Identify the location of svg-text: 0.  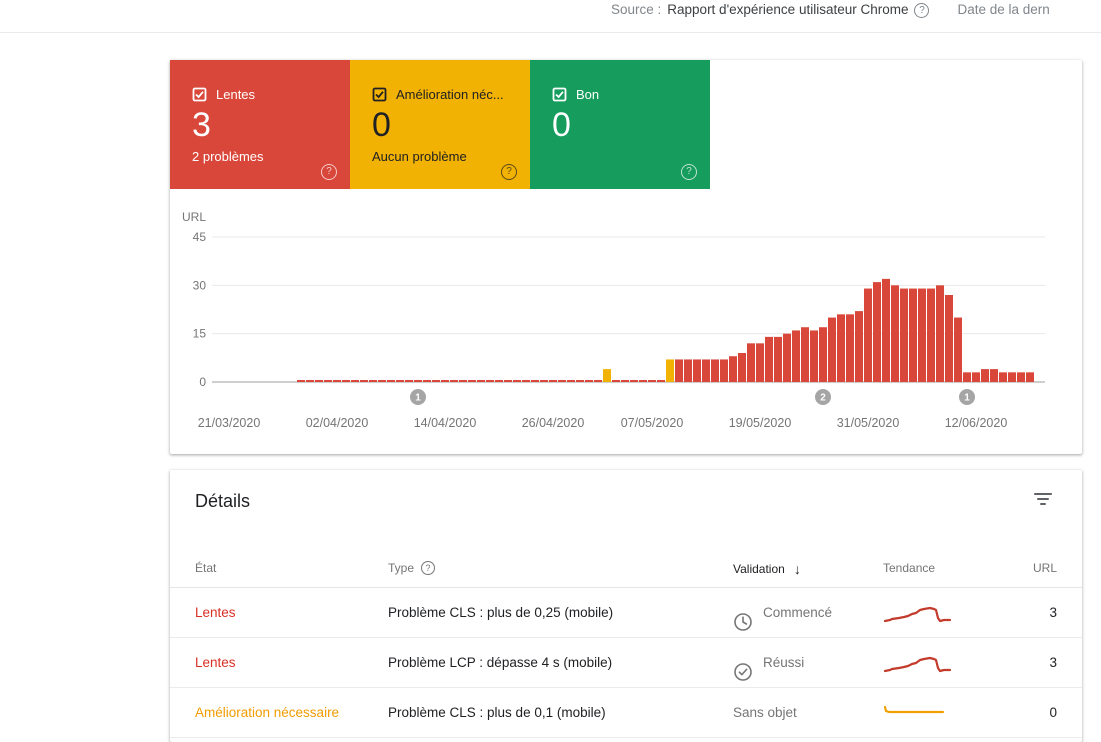
(202, 382).